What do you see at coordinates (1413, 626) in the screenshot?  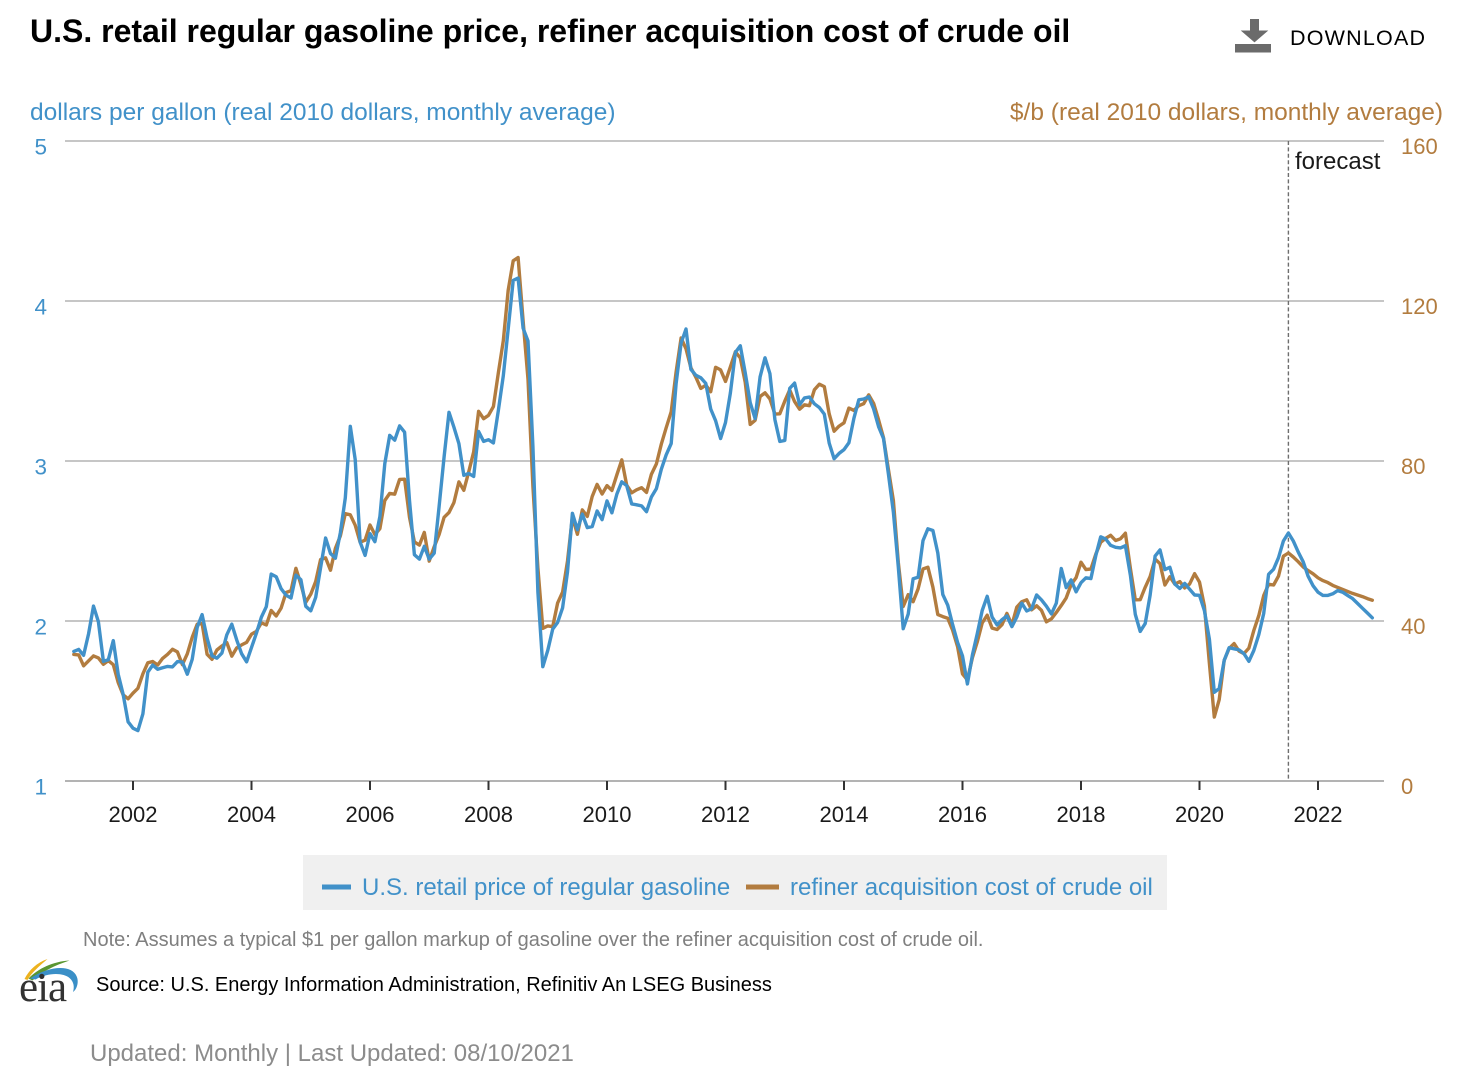 I see `svg-text: 40` at bounding box center [1413, 626].